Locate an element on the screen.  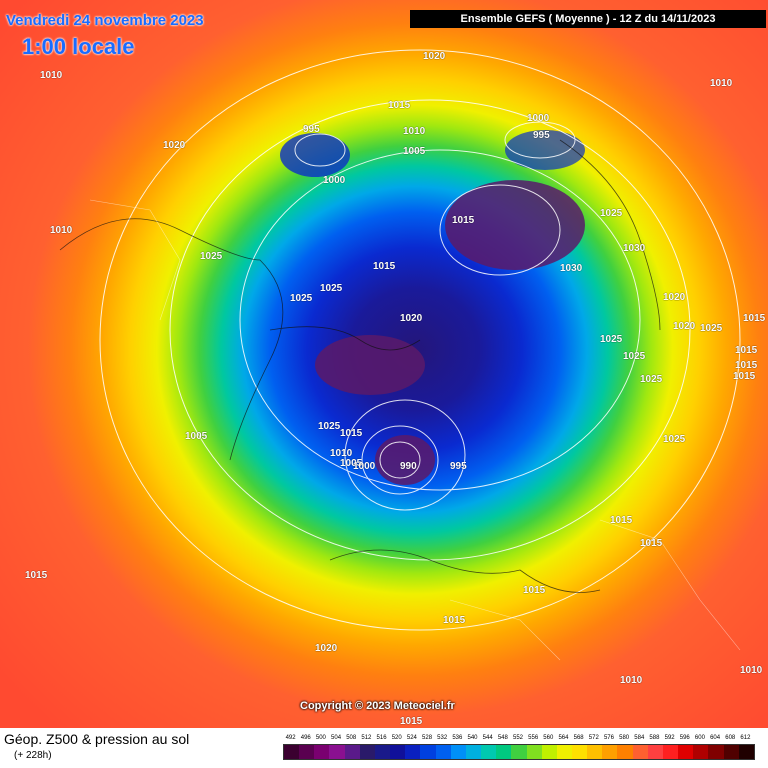
color-scale-tick: 560 is located at coordinates (548, 738).